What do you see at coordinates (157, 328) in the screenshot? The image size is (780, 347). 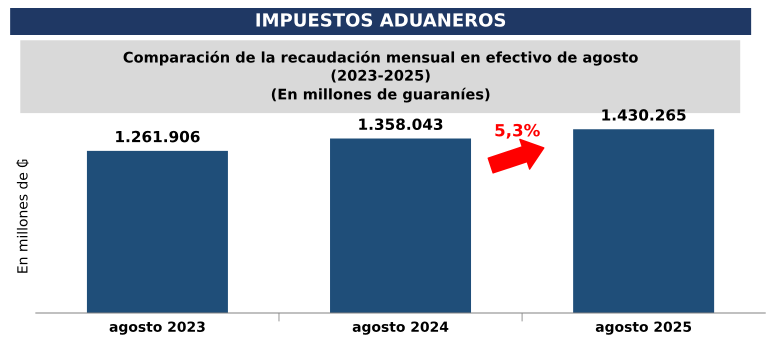 I see `x-tick-label: agosto 2023` at bounding box center [157, 328].